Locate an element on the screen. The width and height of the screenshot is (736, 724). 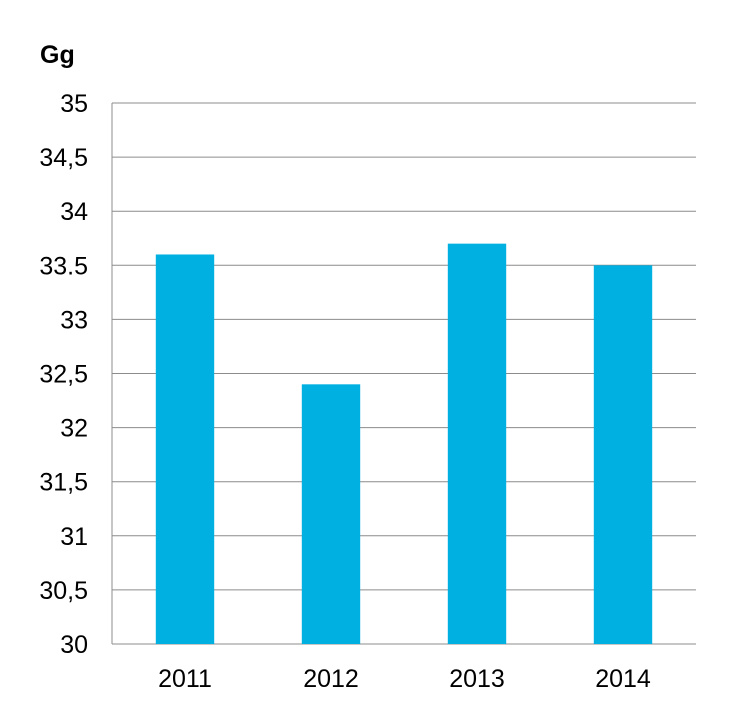
bar-2011 is located at coordinates (185, 449).